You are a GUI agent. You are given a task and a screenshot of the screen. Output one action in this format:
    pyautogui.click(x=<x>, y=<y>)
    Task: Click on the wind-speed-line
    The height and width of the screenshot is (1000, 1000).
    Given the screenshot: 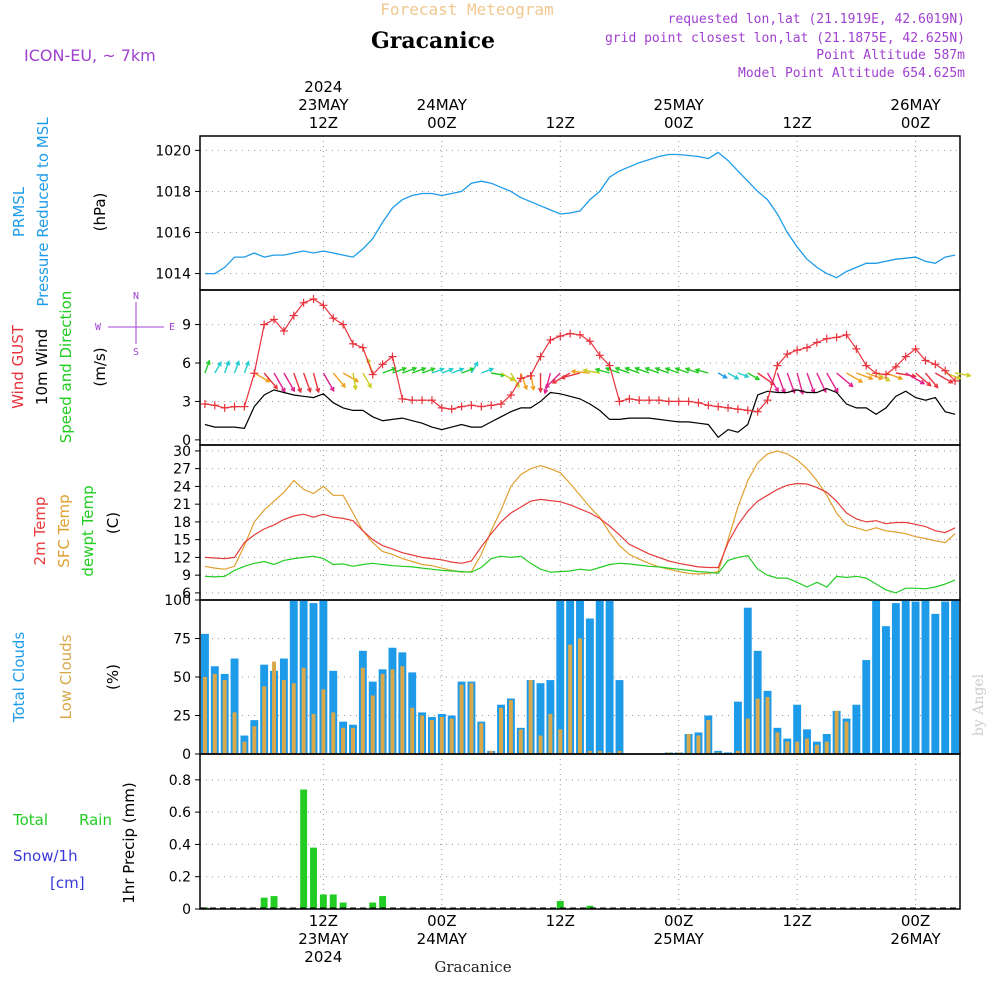 What is the action you would take?
    pyautogui.click(x=580, y=413)
    